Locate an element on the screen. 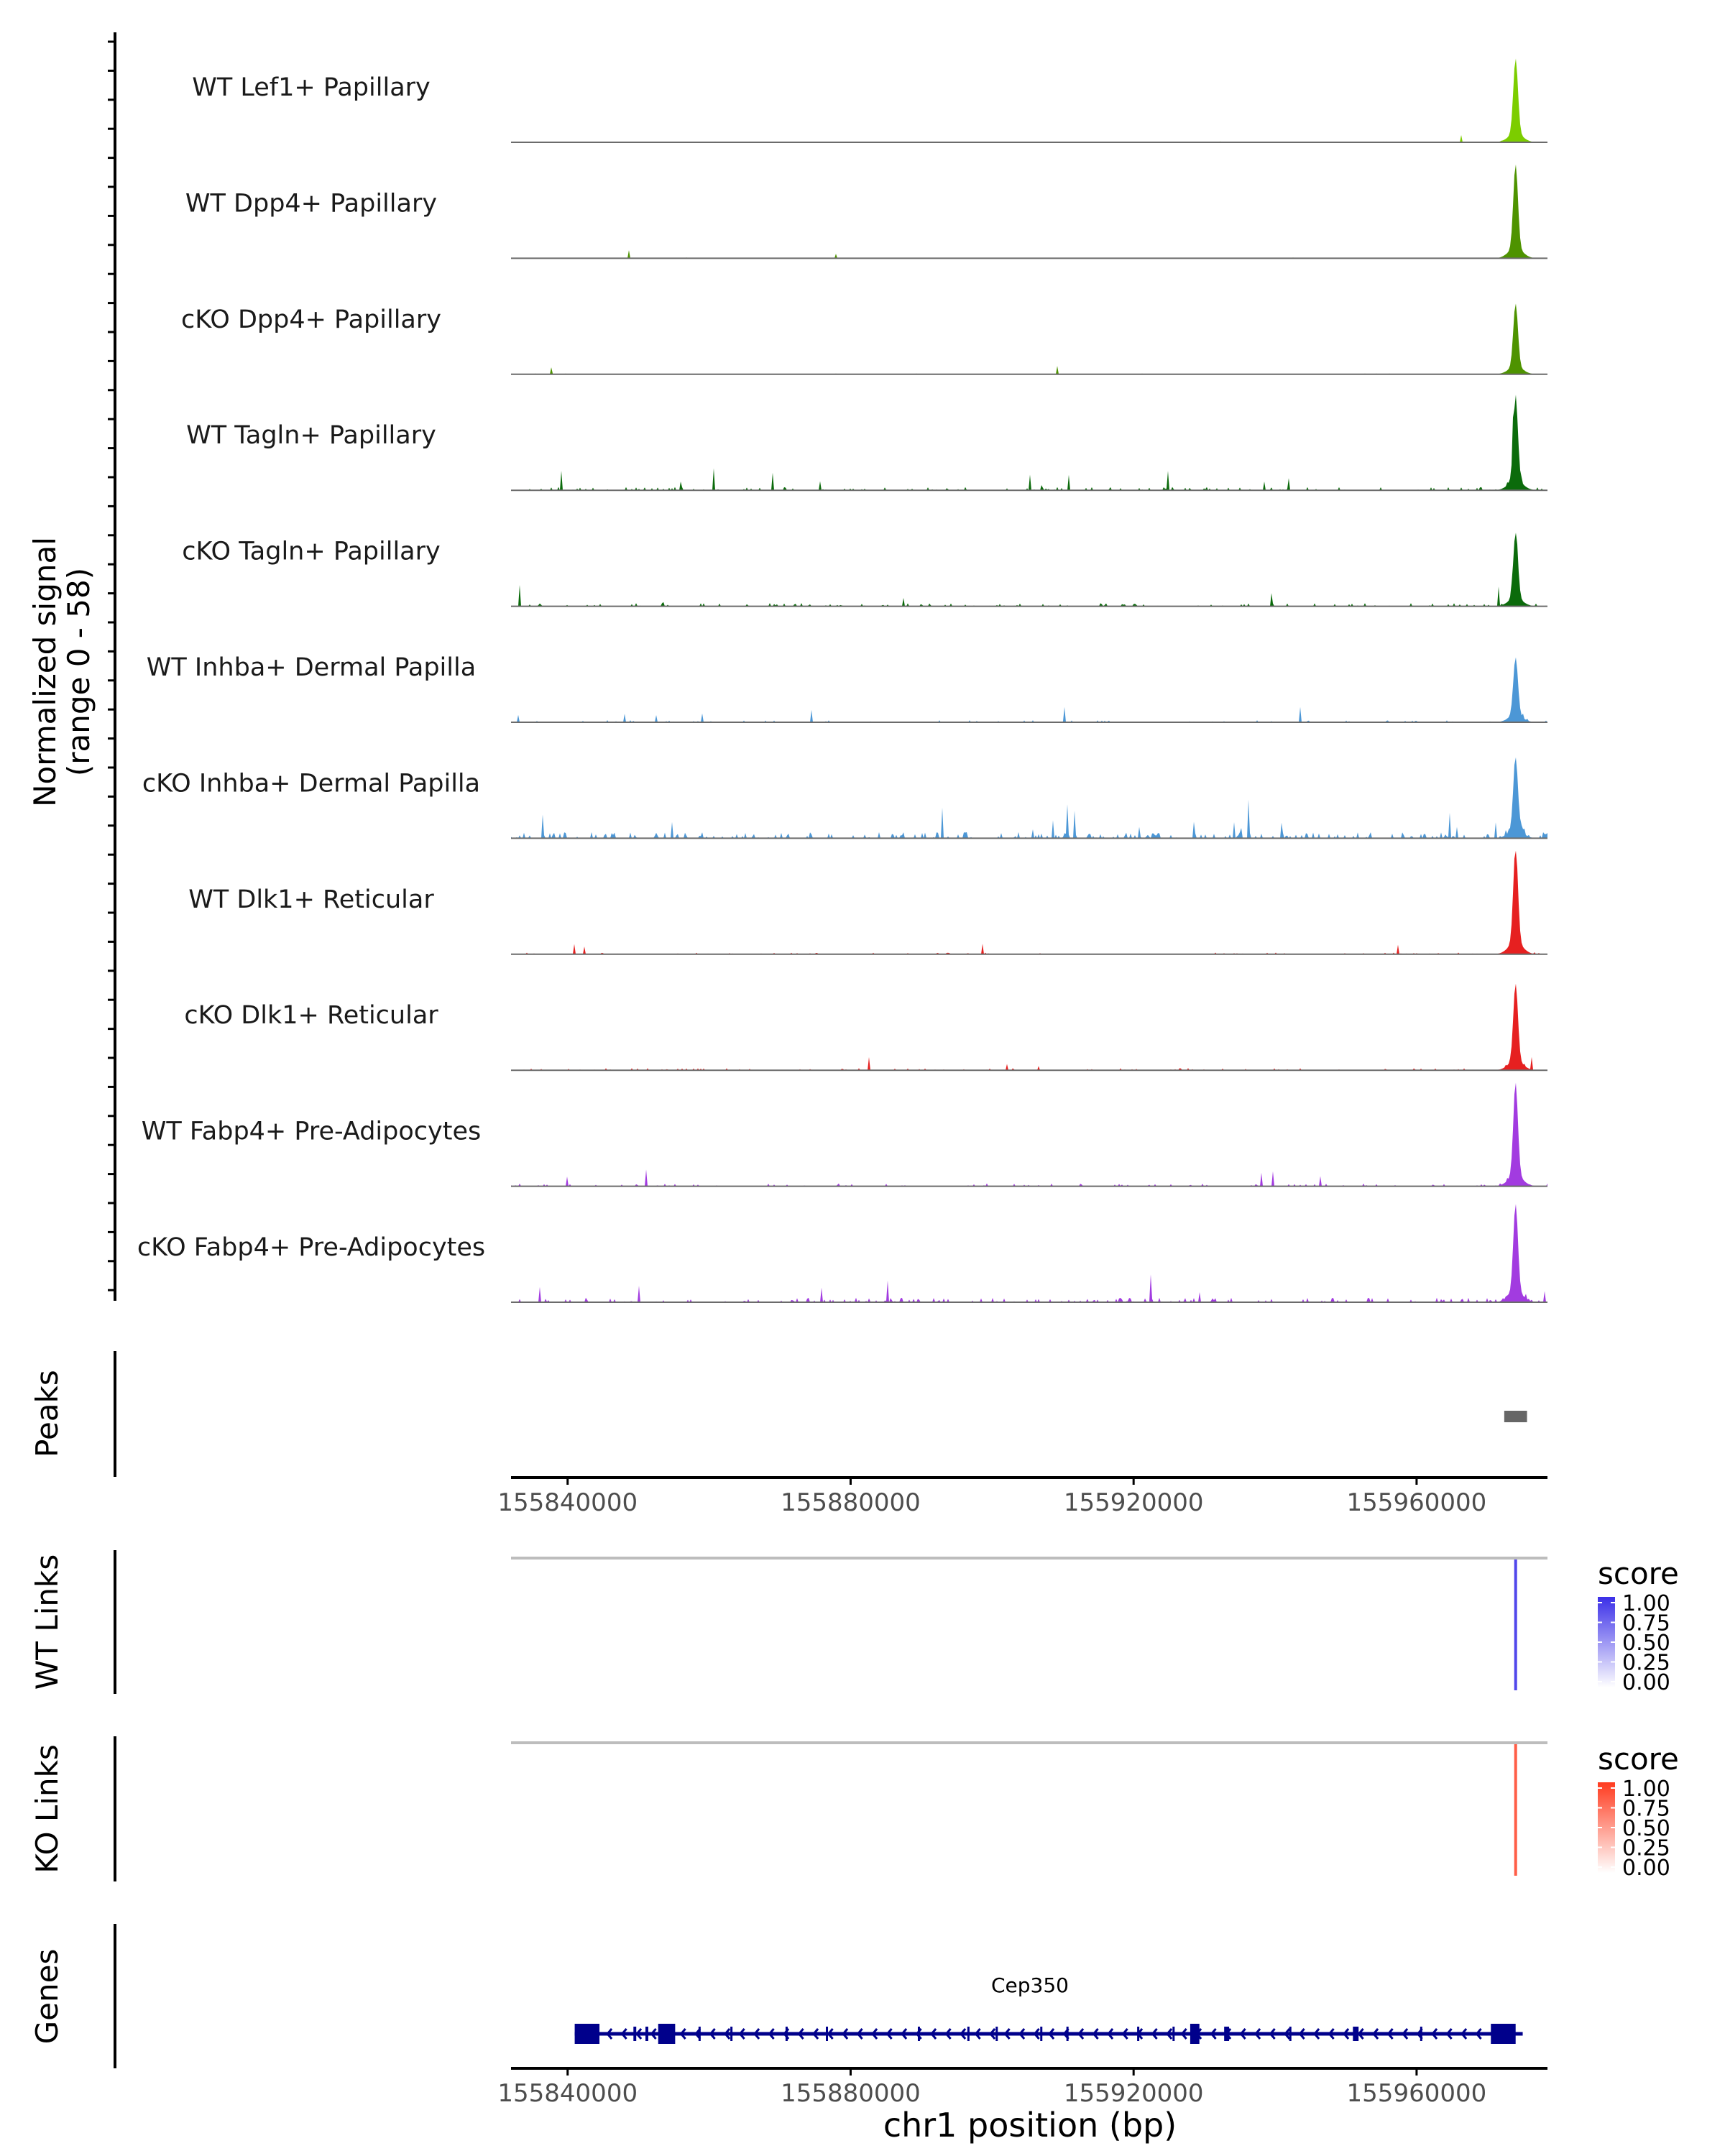 The width and height of the screenshot is (1725, 2156). x-axis-top: 155840000 155880000 155920000 155960000 is located at coordinates (991, 1498).